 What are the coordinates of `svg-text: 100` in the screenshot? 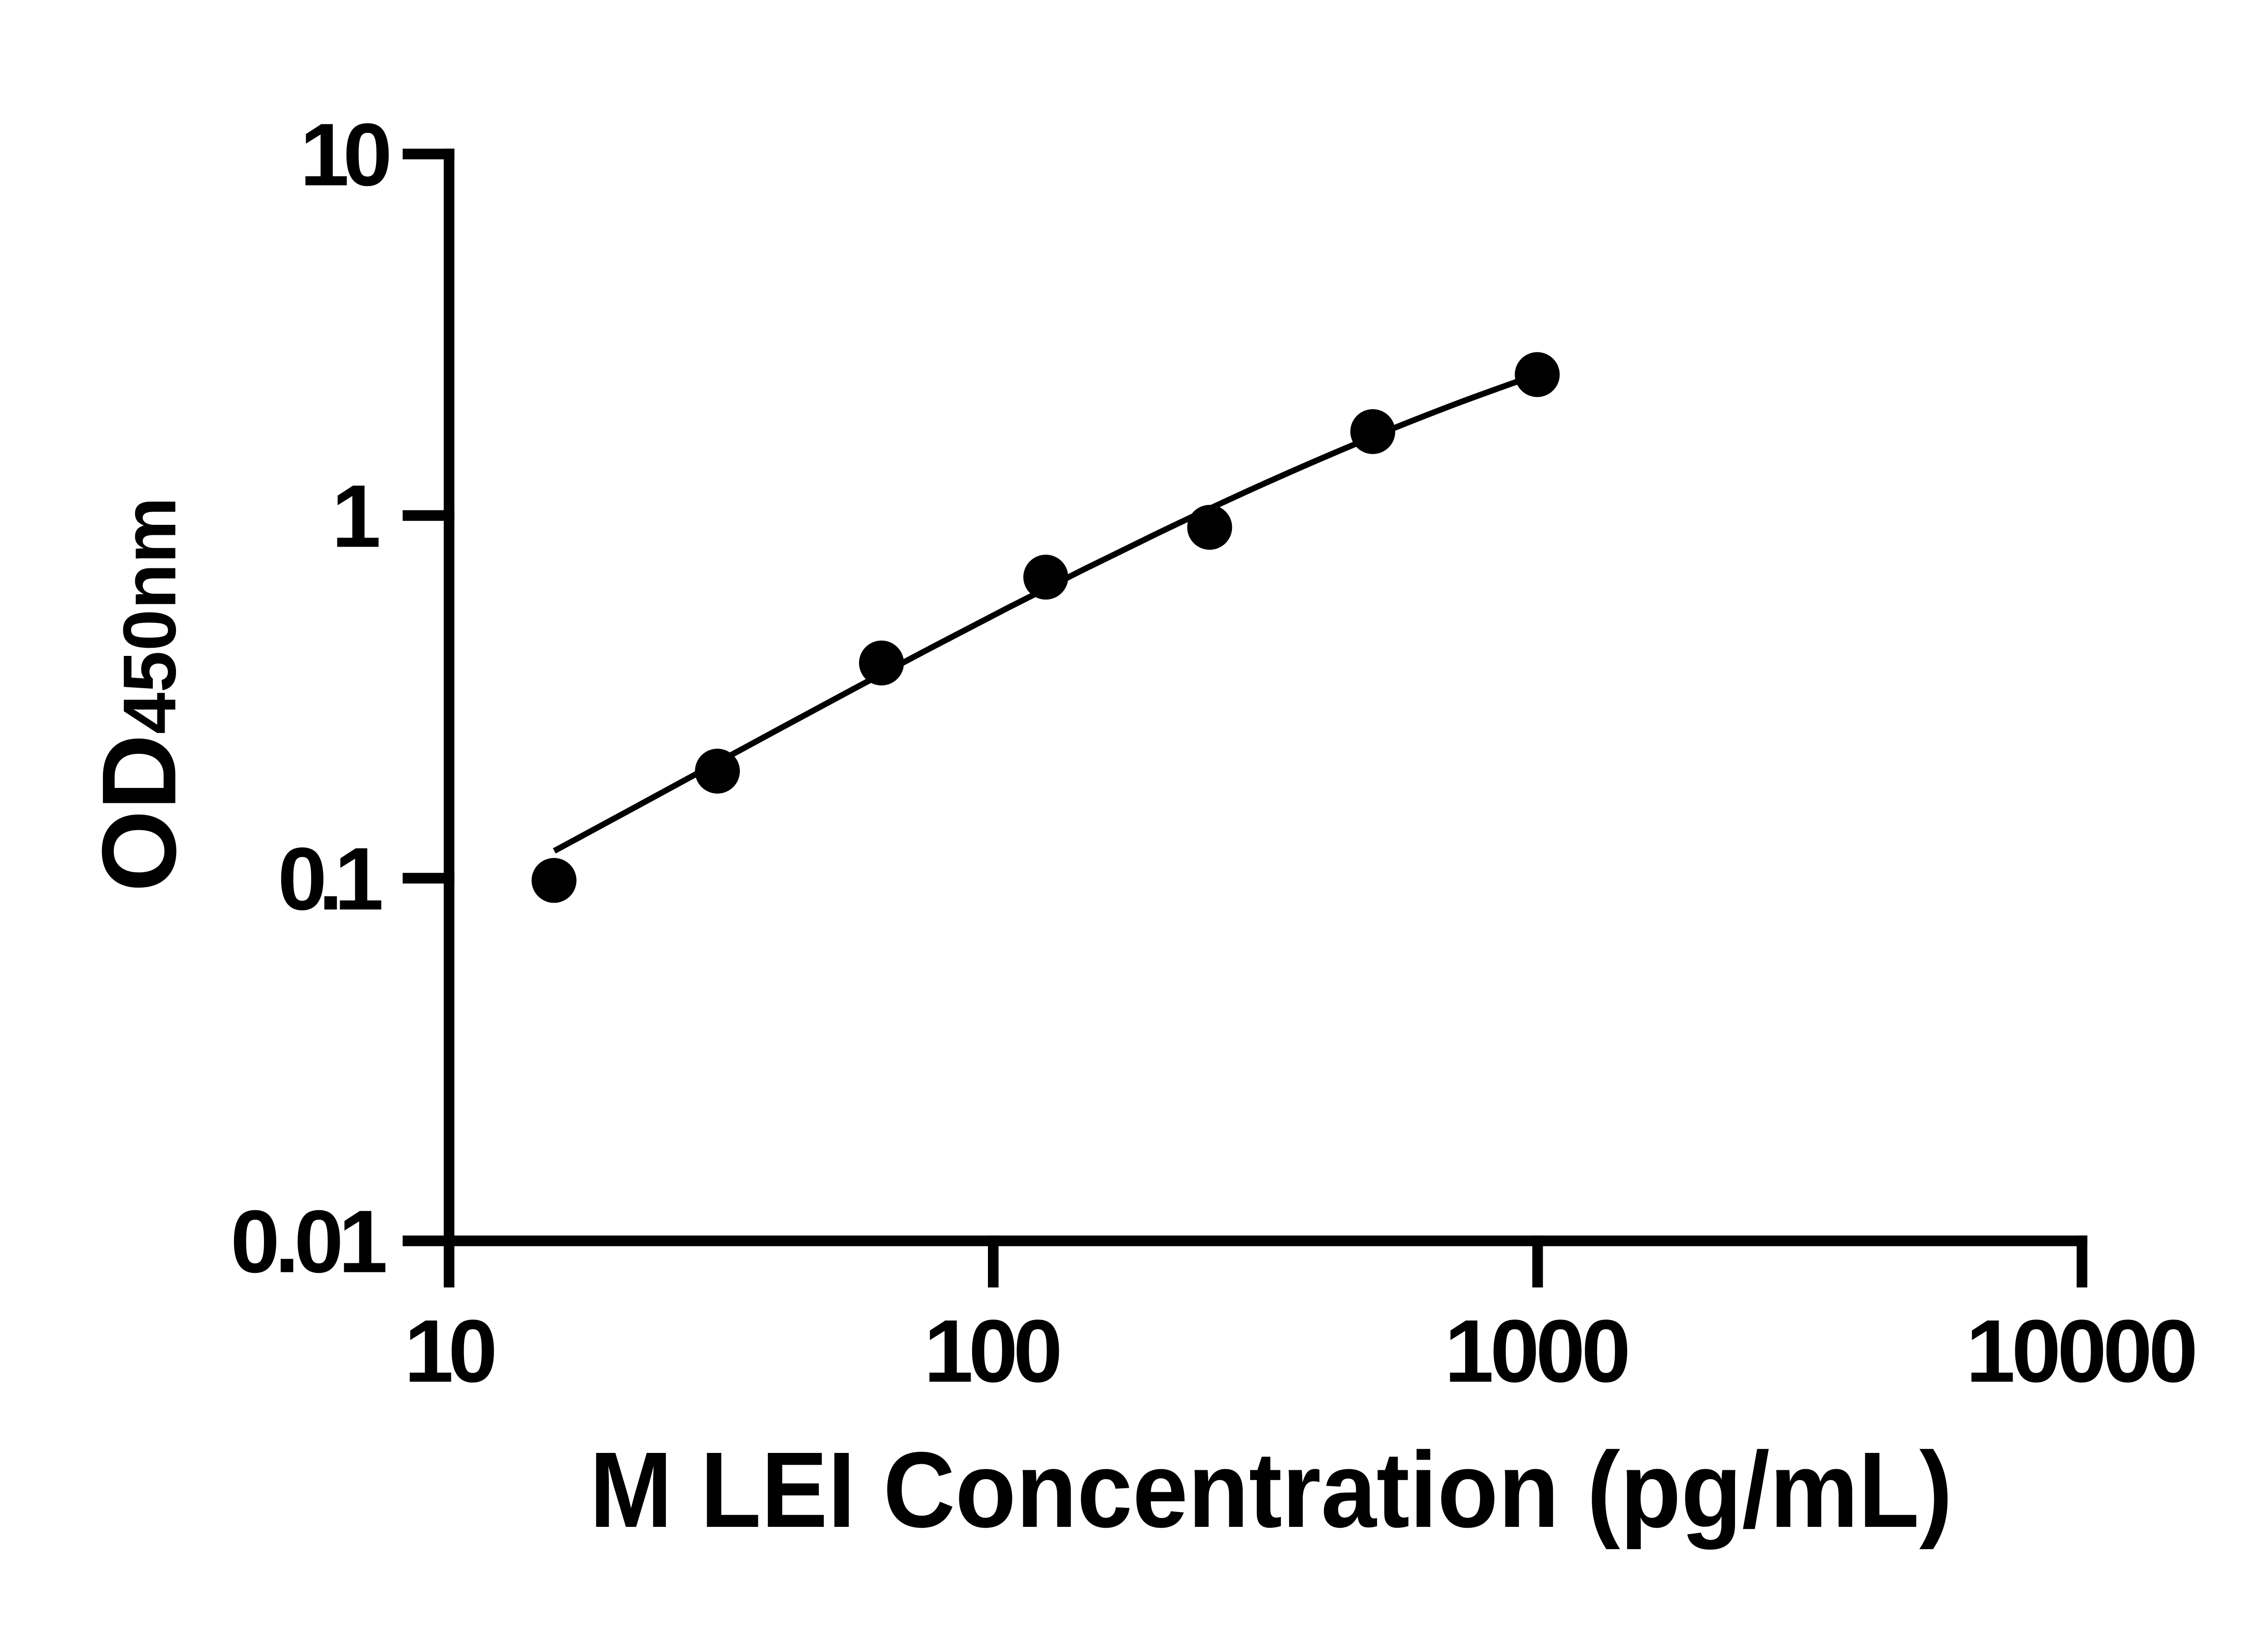 It's located at (994, 1351).